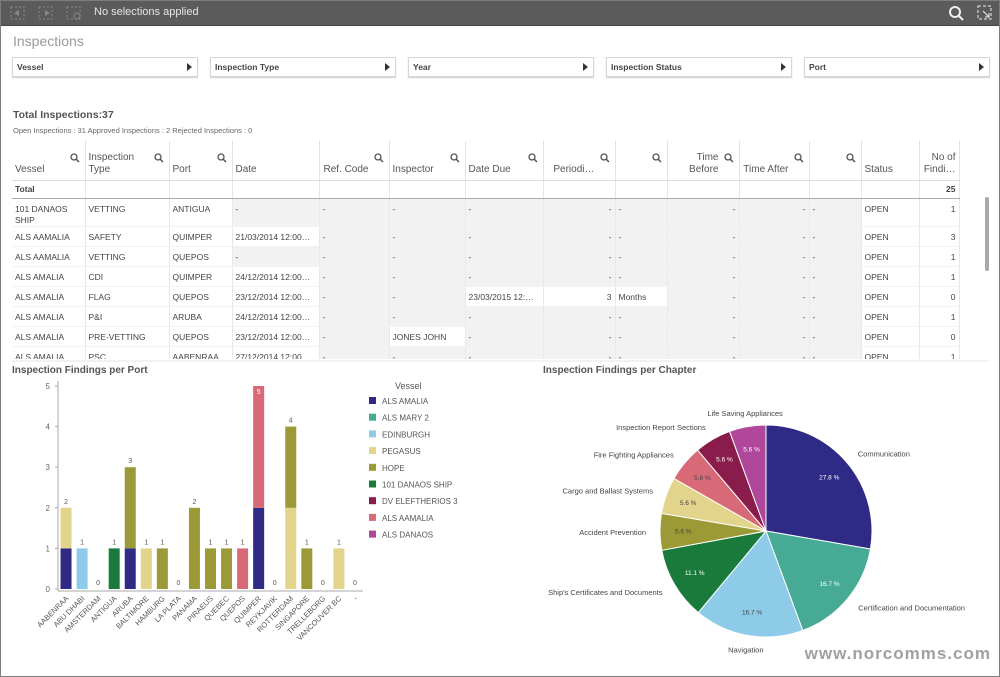 The image size is (1000, 677). I want to click on table-cell: PRE-VETTING, so click(127, 336).